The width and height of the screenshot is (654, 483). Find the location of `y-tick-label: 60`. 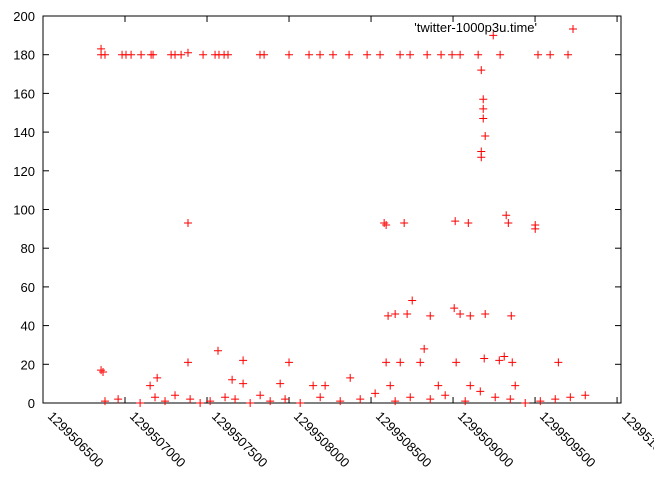

y-tick-label: 60 is located at coordinates (28, 287).